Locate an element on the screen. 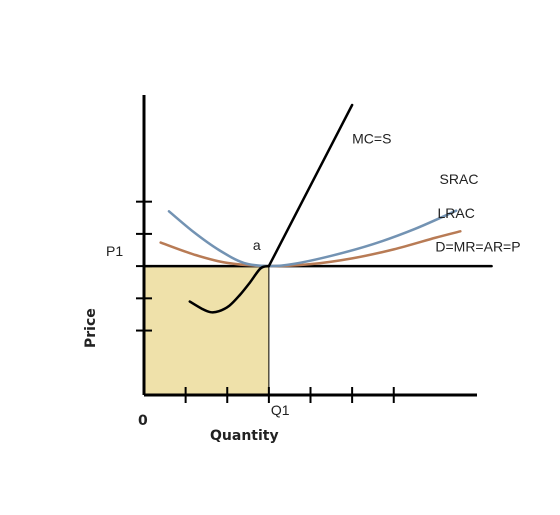  shaded-revenue-area is located at coordinates (206, 330).